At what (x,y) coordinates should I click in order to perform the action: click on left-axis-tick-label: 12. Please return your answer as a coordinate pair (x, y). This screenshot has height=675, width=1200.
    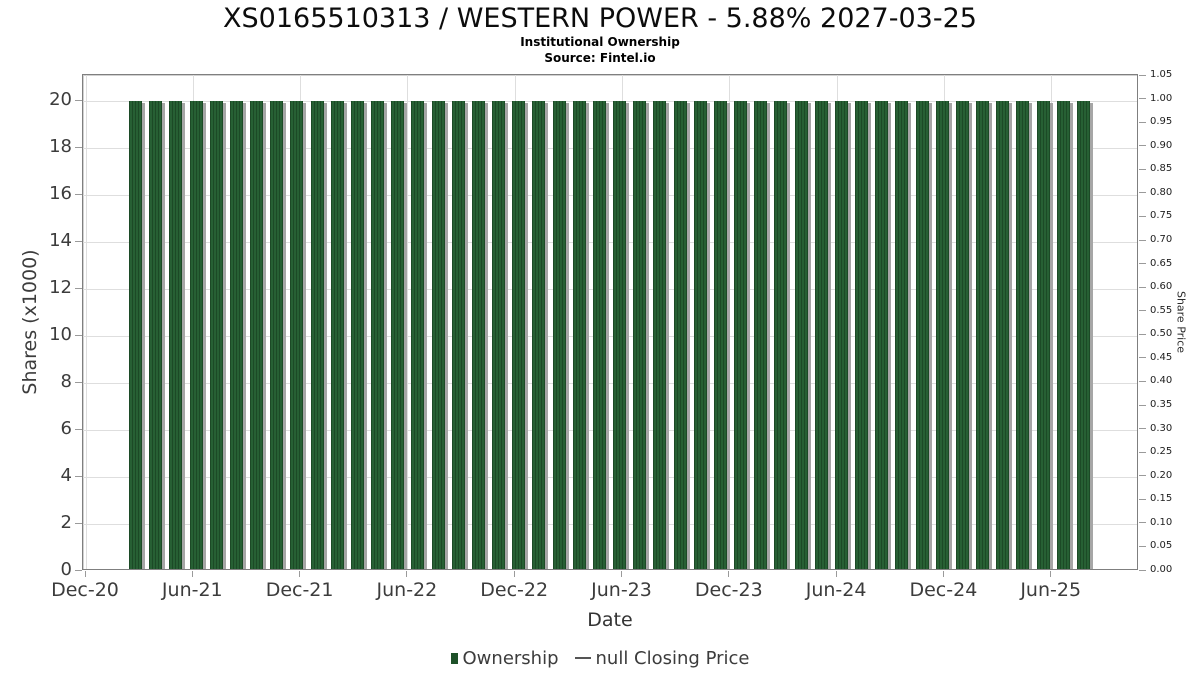
    Looking at the image, I should click on (60, 287).